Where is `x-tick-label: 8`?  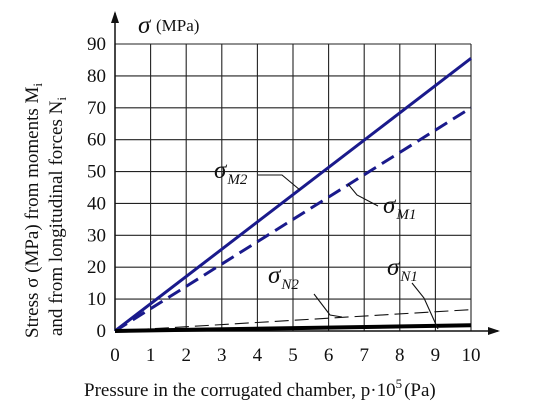
x-tick-label: 8 is located at coordinates (400, 355).